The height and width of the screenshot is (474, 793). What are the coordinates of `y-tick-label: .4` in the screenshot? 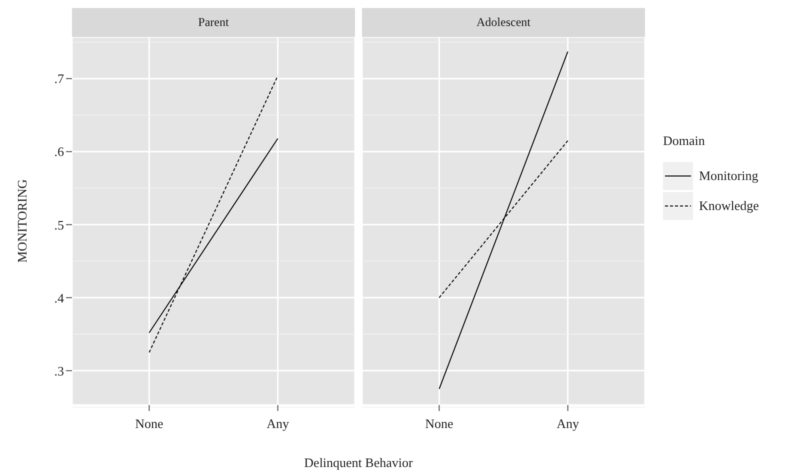 It's located at (59, 298).